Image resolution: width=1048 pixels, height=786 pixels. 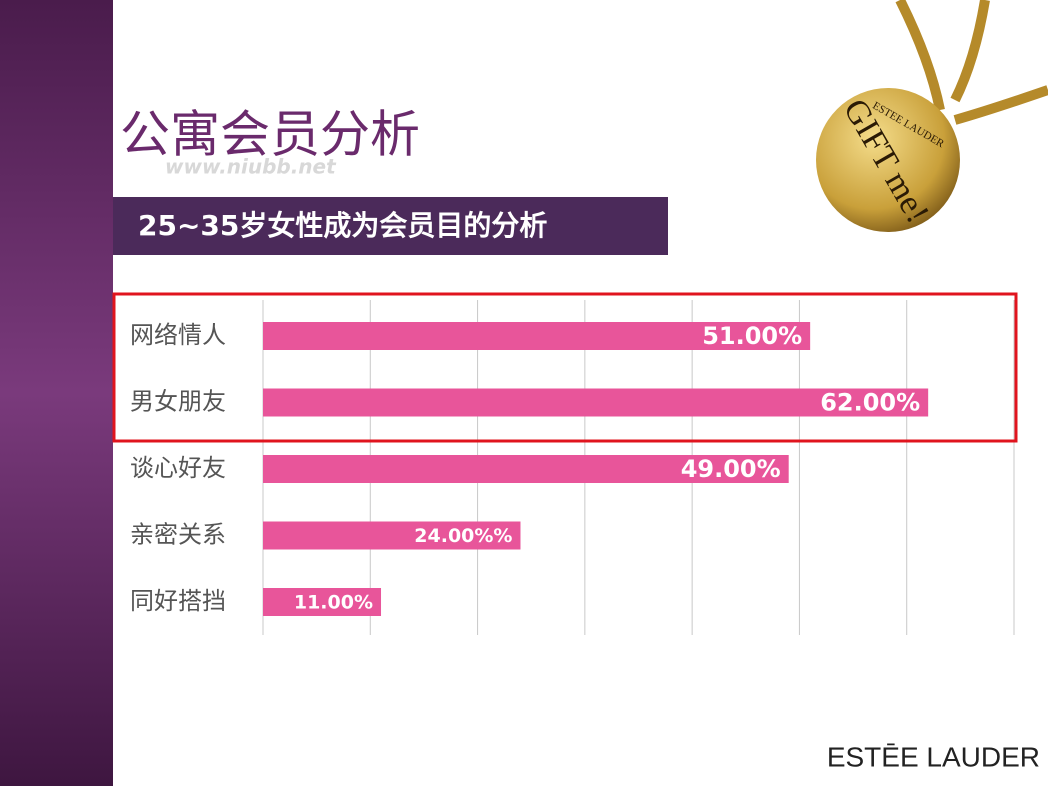 I want to click on y-tick-label: 亲密关系, so click(x=178, y=535).